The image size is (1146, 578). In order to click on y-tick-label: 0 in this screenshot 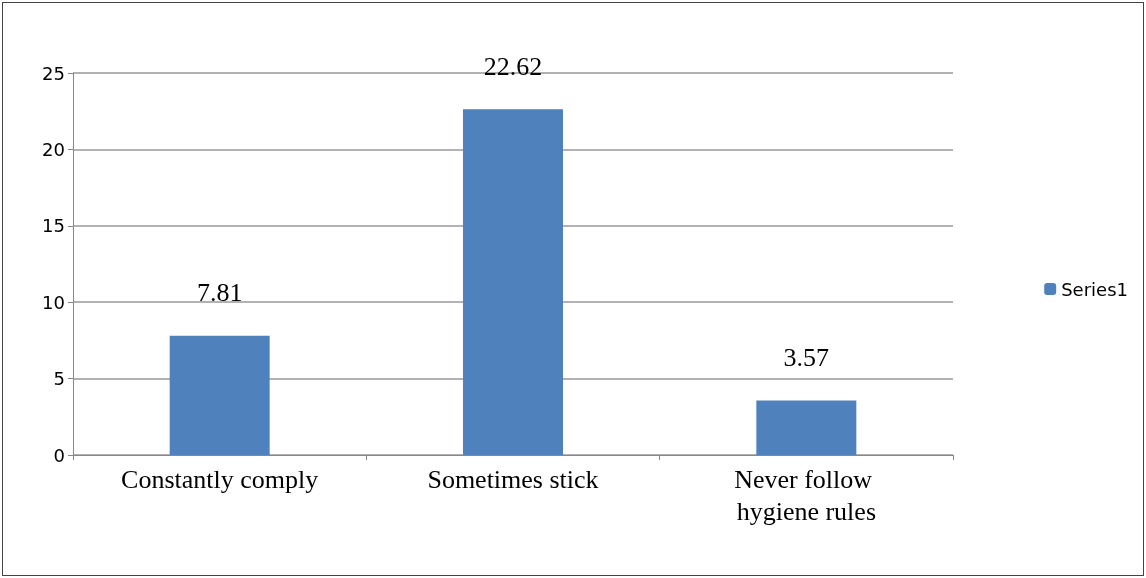, I will do `click(59, 455)`.